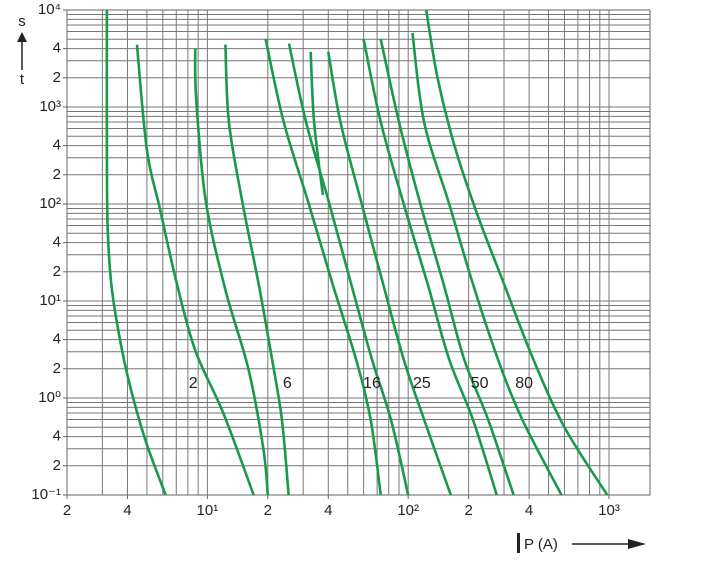 The height and width of the screenshot is (571, 720). I want to click on x-tick-label: 10³, so click(609, 510).